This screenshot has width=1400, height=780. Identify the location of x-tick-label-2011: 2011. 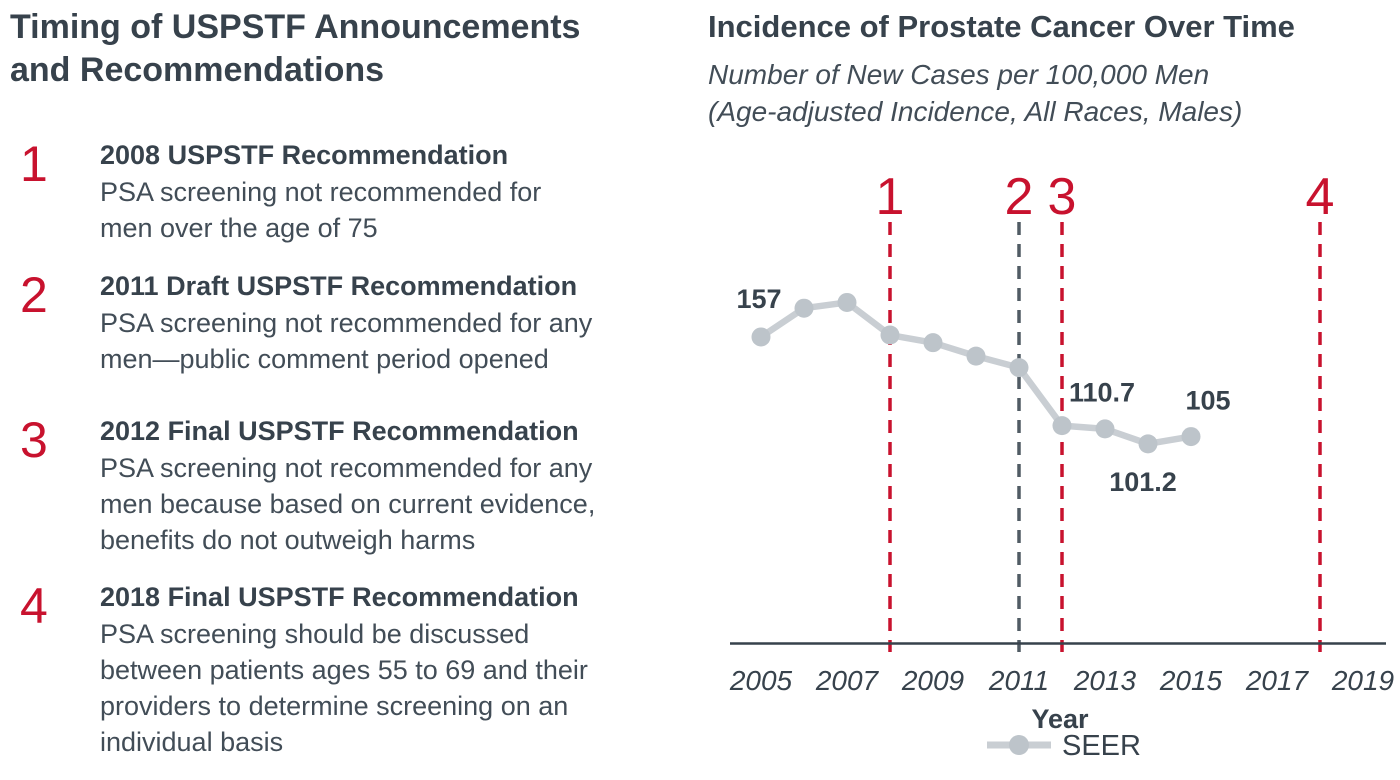
(1018, 680).